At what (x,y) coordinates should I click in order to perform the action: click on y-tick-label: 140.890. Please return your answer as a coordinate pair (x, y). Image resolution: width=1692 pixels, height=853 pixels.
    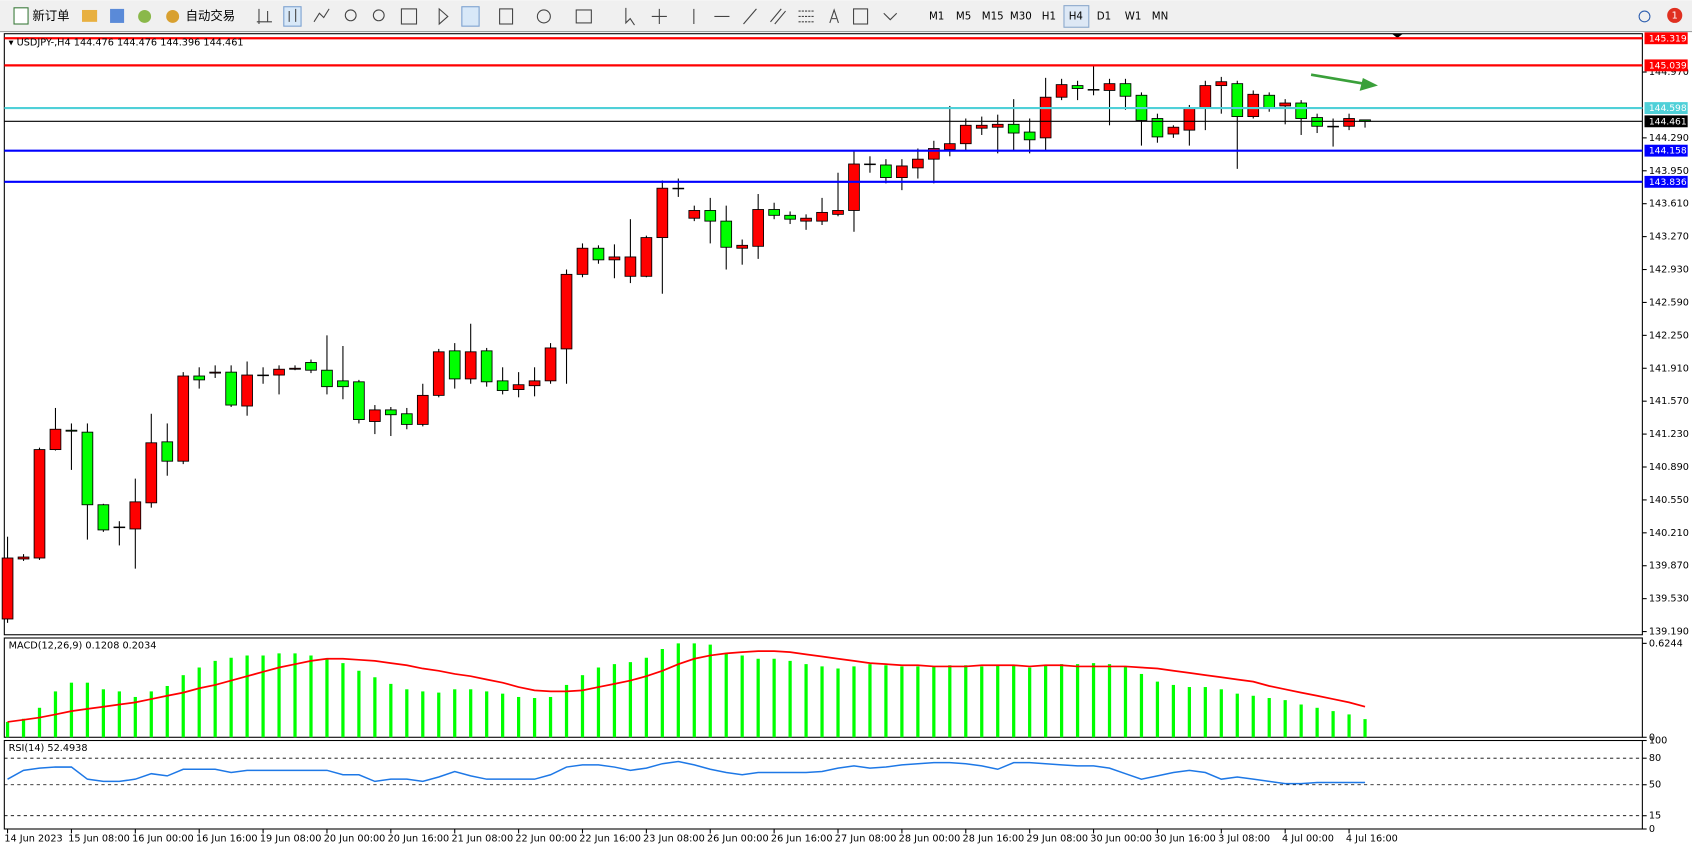
    Looking at the image, I should click on (1669, 467).